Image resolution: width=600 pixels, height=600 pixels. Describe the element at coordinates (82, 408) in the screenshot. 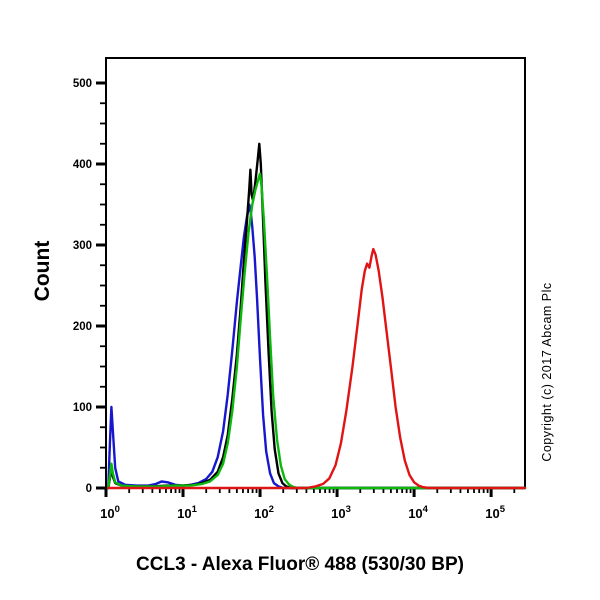

I see `y-tick-label: 100` at that location.